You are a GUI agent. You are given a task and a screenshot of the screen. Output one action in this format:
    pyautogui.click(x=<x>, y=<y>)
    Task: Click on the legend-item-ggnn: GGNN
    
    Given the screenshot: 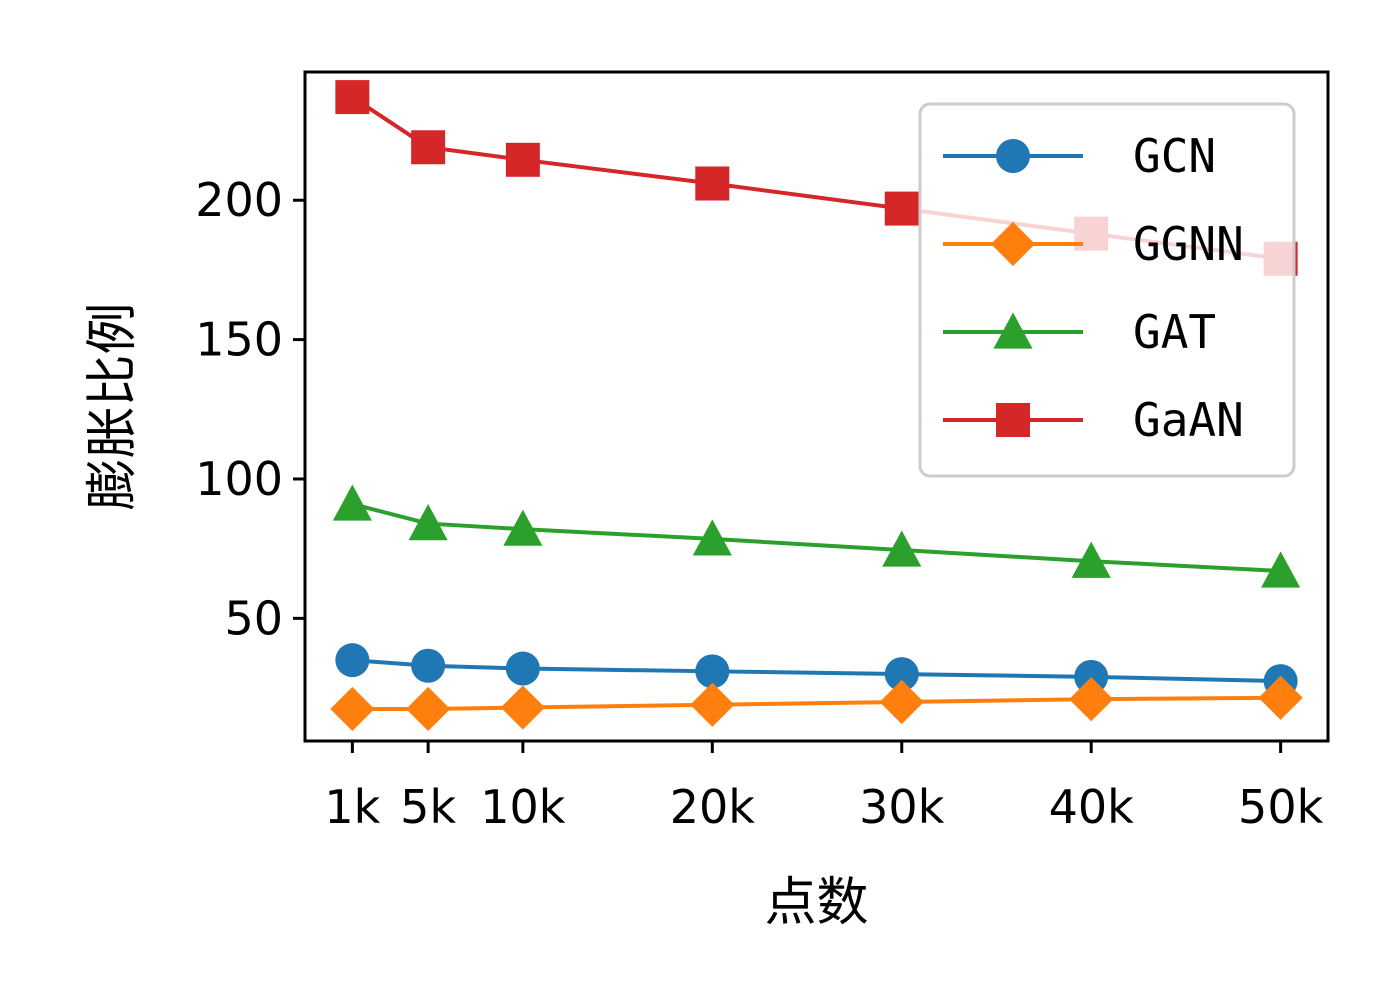 What is the action you would take?
    pyautogui.click(x=1093, y=244)
    